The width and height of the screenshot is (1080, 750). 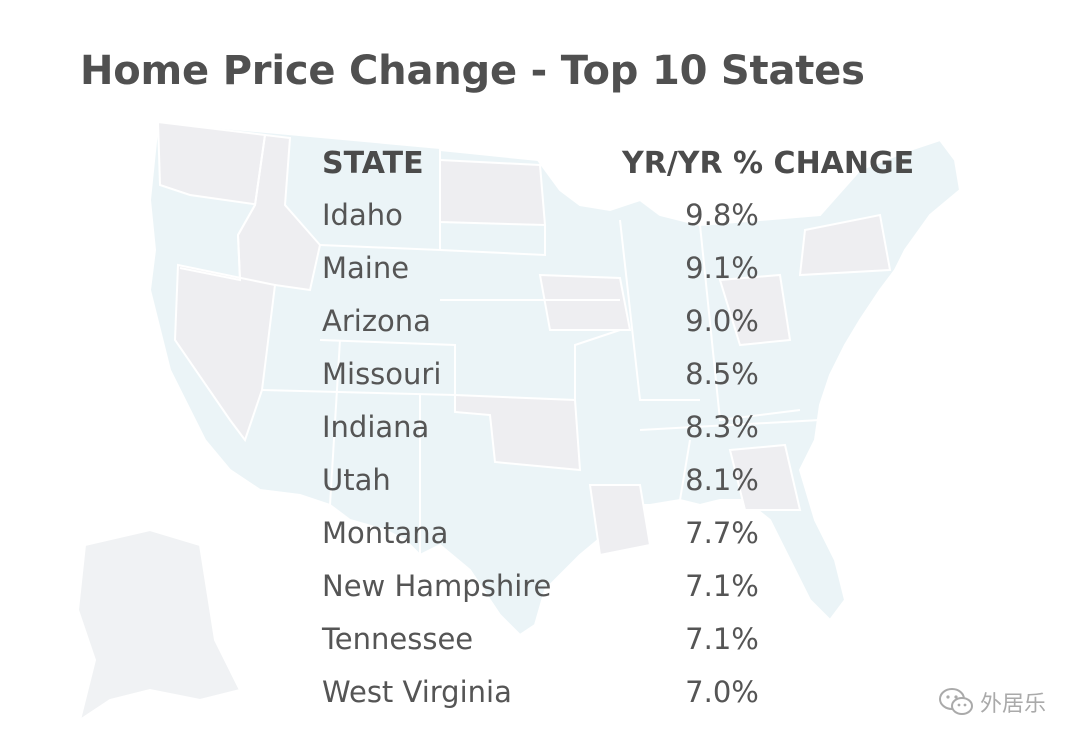 What do you see at coordinates (955, 701) in the screenshot?
I see `wechat-icon` at bounding box center [955, 701].